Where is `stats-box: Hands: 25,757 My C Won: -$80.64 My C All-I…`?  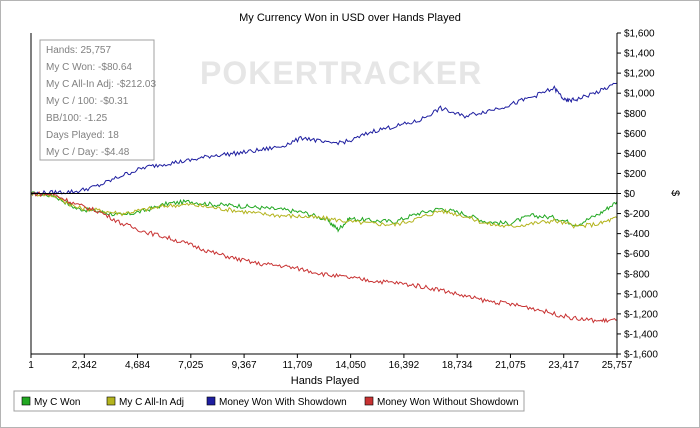 stats-box: Hands: 25,757 My C Won: -$80.64 My C All-I… is located at coordinates (97, 100).